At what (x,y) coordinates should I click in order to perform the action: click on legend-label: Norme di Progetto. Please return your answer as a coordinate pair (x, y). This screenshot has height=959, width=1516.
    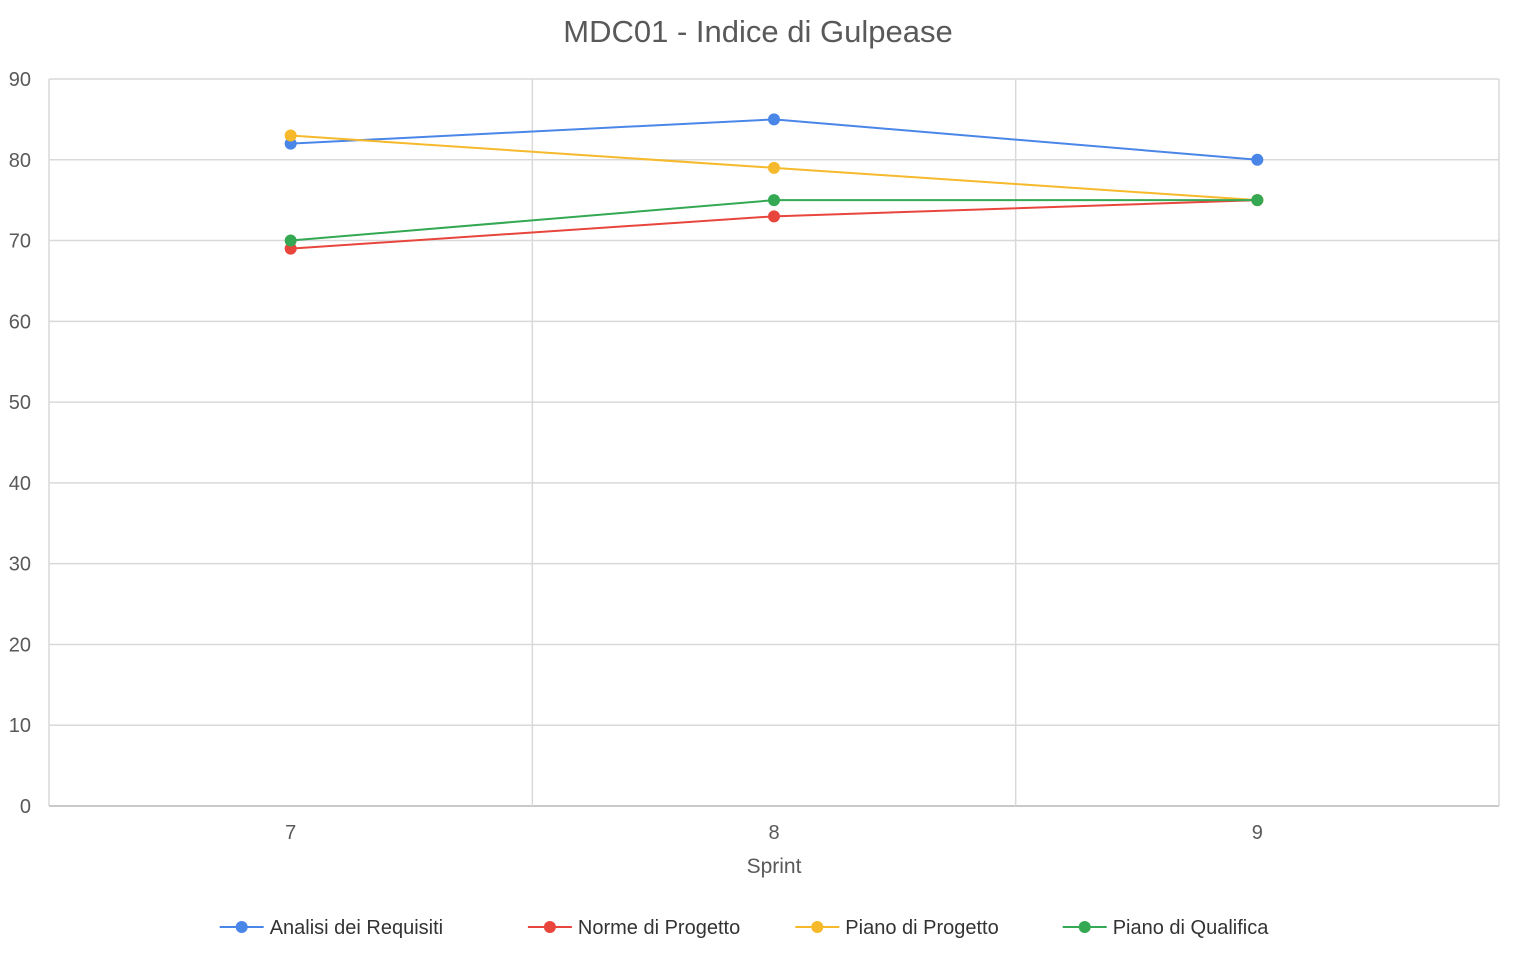
    Looking at the image, I should click on (659, 928).